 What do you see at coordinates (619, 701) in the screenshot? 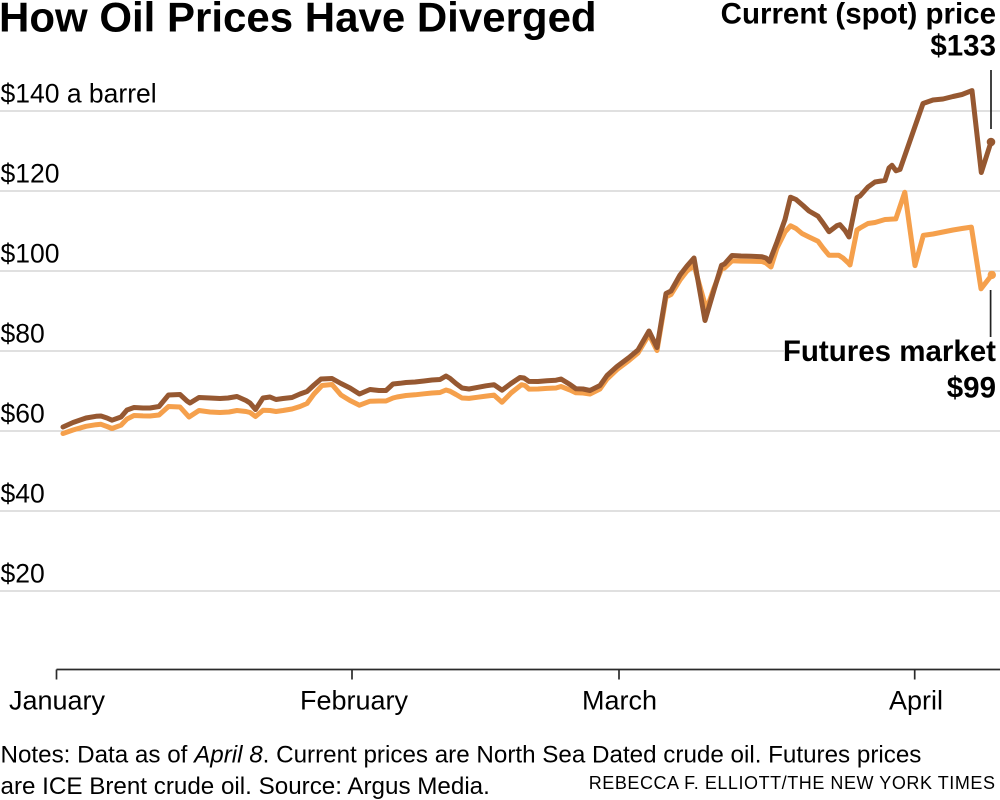
I see `svg-text: March` at bounding box center [619, 701].